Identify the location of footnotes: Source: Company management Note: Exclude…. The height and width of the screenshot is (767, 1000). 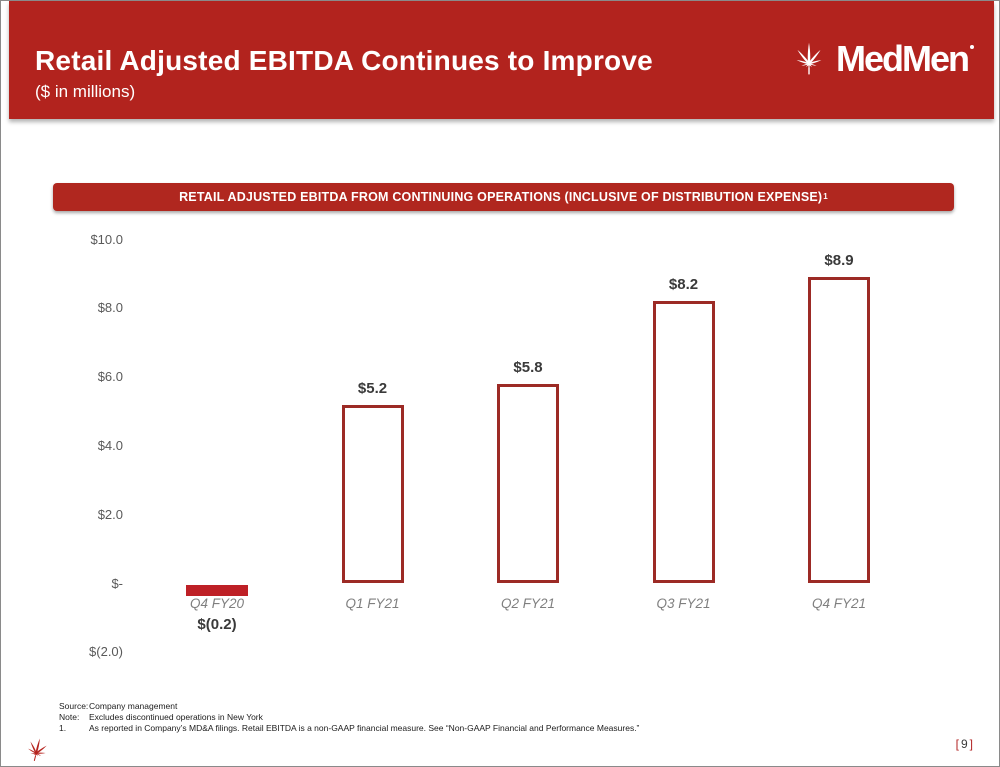
(349, 717).